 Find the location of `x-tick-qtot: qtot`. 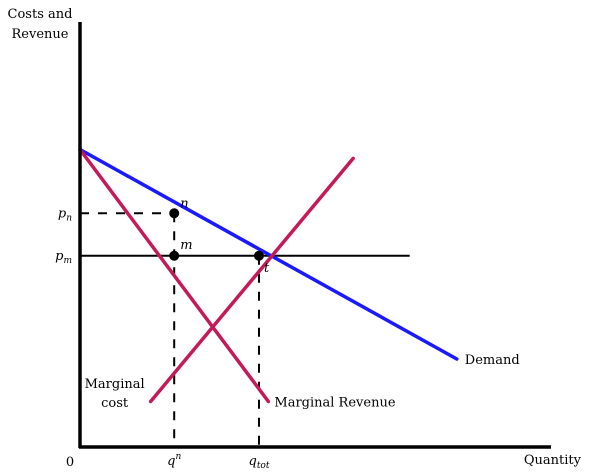

x-tick-qtot: qtot is located at coordinates (258, 462).